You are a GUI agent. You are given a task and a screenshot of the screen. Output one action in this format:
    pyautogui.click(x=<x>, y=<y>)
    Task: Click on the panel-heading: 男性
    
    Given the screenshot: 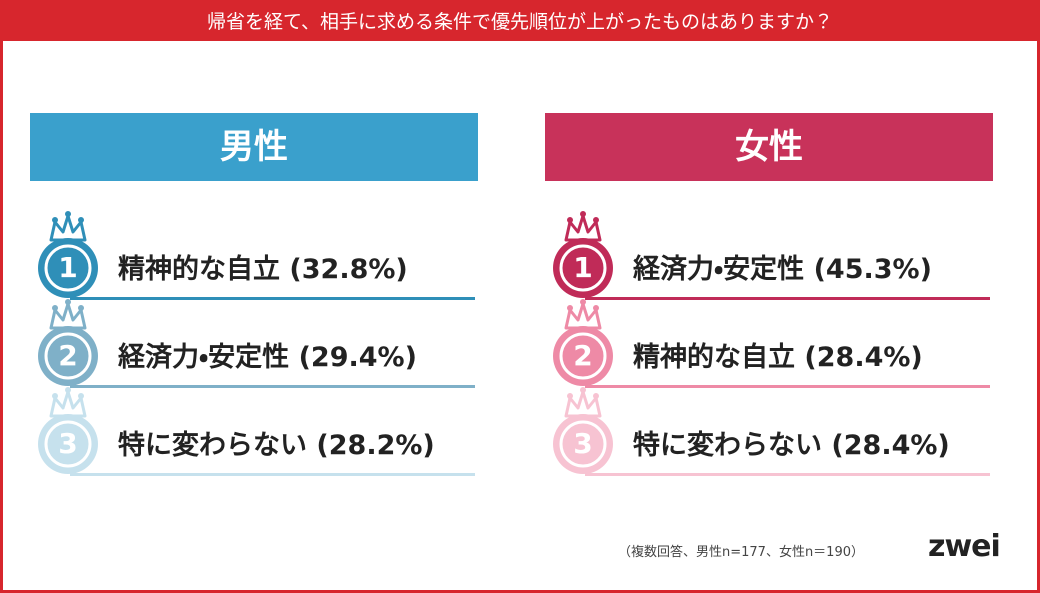 What is the action you would take?
    pyautogui.click(x=254, y=147)
    